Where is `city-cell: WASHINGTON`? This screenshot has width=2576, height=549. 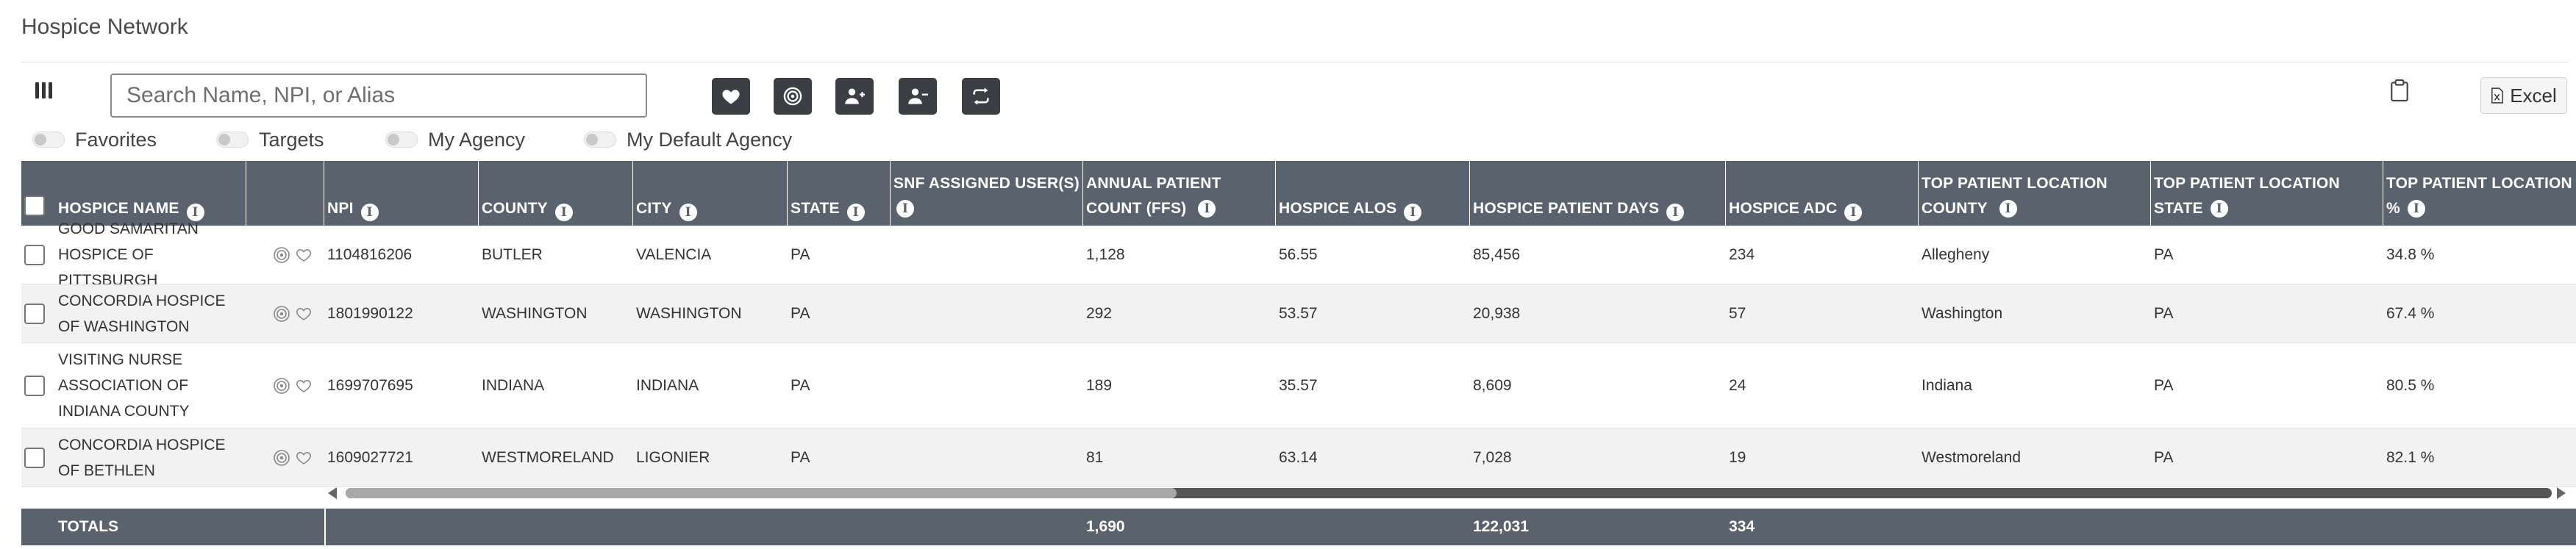
city-cell: WASHINGTON is located at coordinates (689, 313).